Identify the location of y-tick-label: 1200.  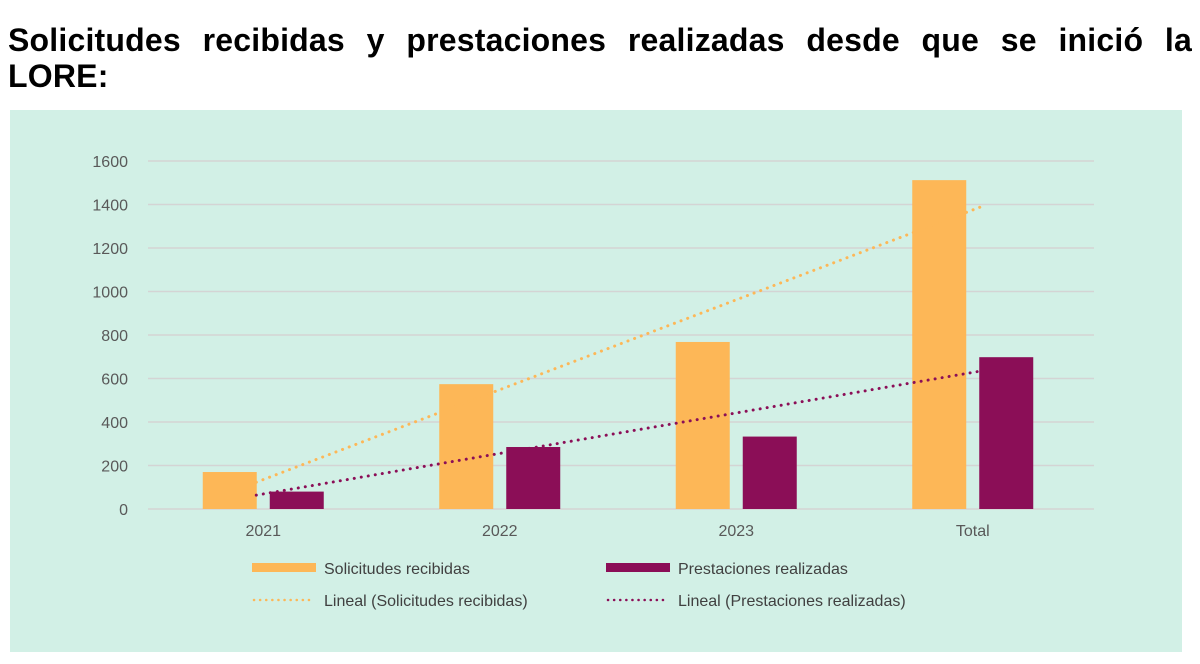
(110, 249).